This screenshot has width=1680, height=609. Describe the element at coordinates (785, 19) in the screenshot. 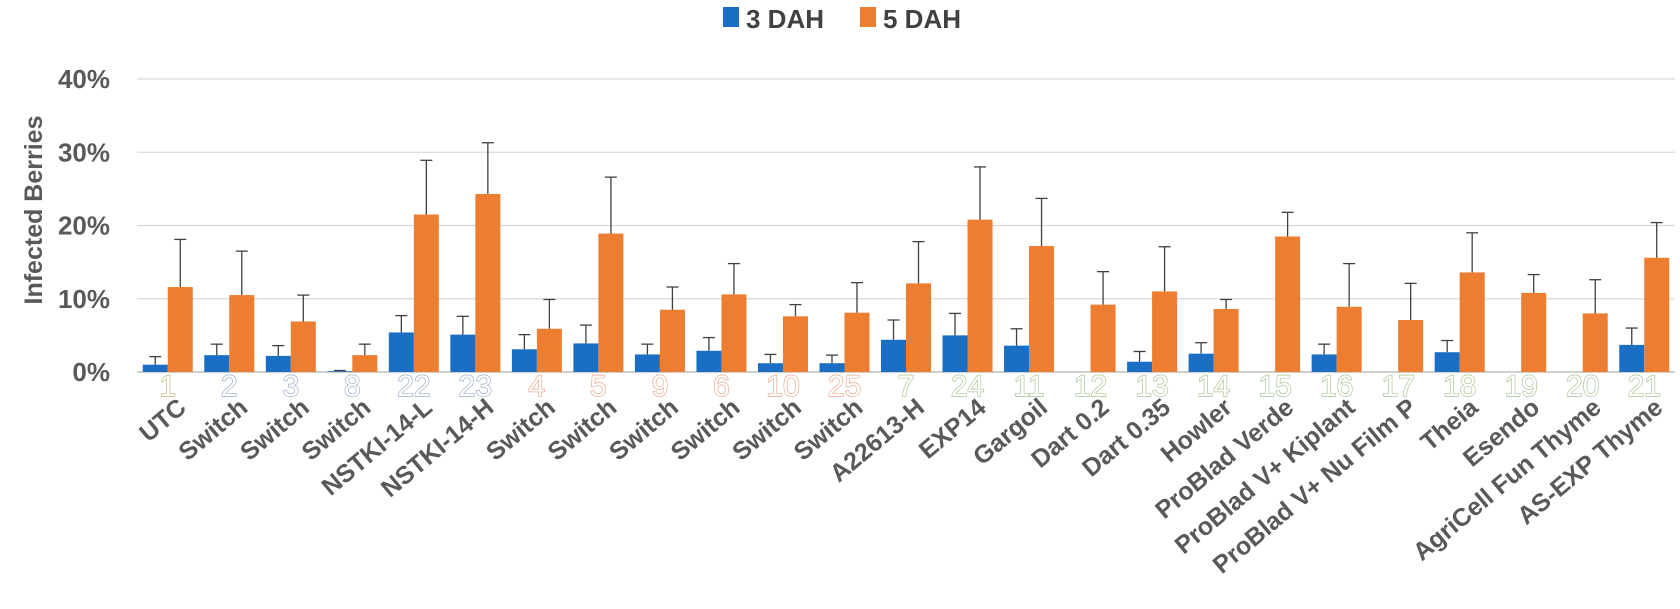

I see `legend-label-3dah: 3 DAH` at that location.